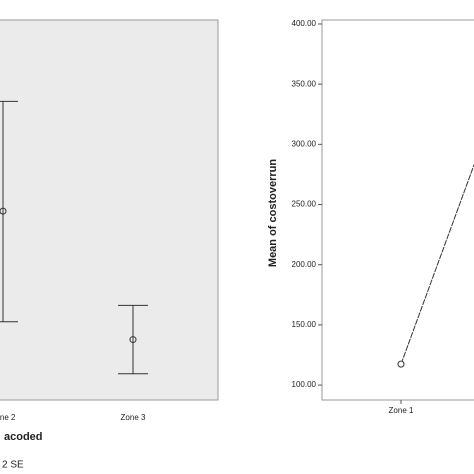  What do you see at coordinates (8, 417) in the screenshot?
I see `x-tick-label: Zone 2` at bounding box center [8, 417].